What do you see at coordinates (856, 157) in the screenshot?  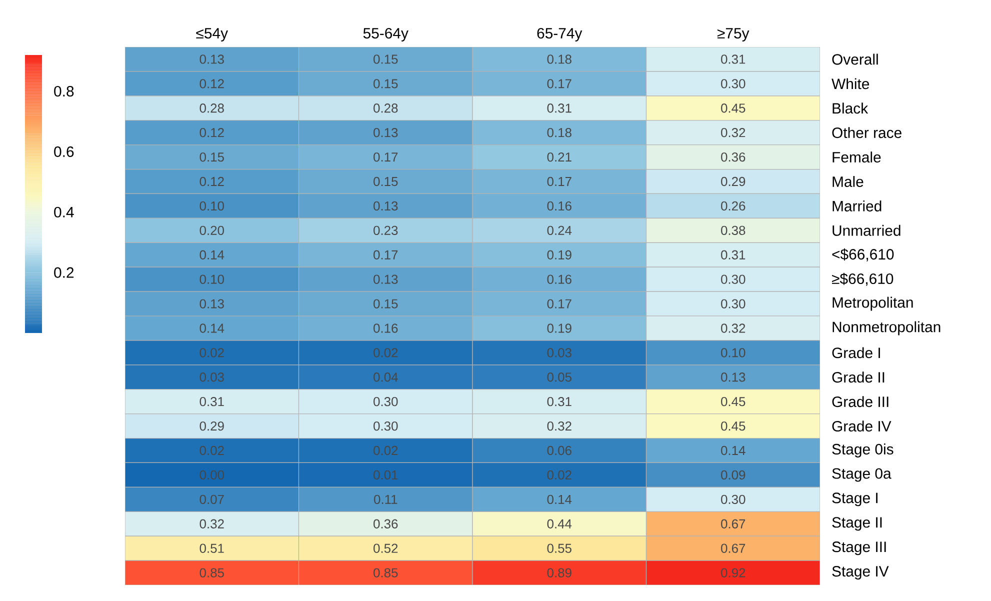 I see `y-tick-label: Female` at bounding box center [856, 157].